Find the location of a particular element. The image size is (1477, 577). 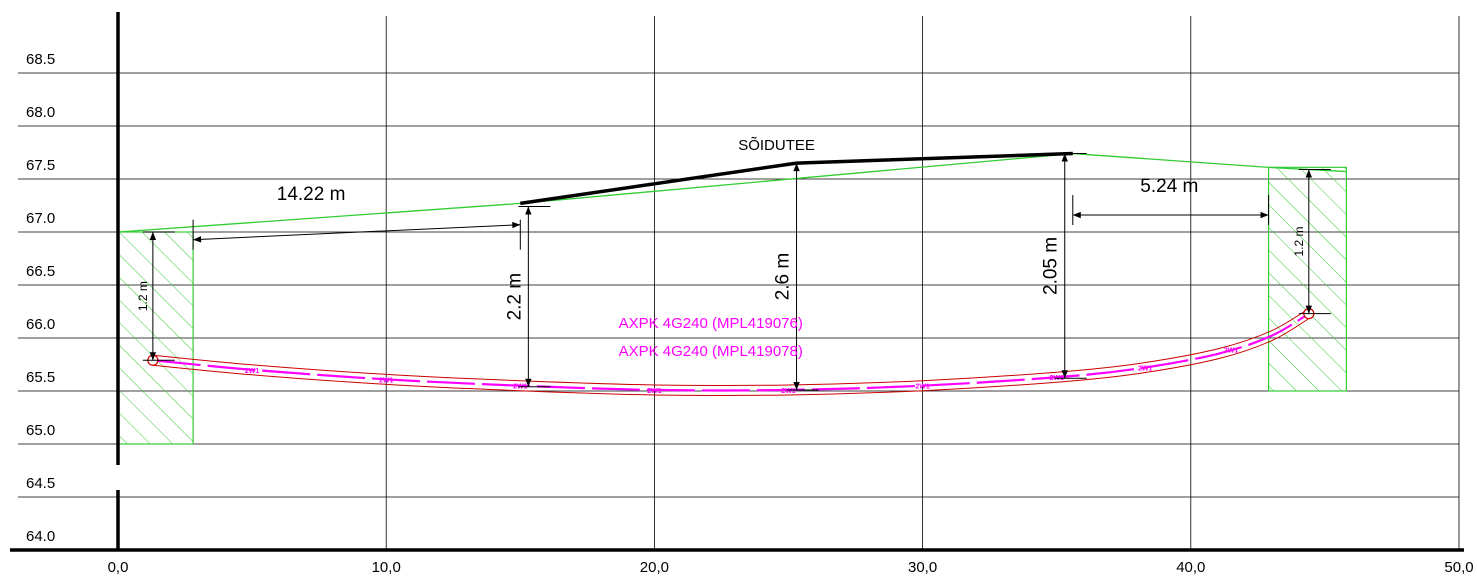

cable-sheath-lower is located at coordinates (731, 357).